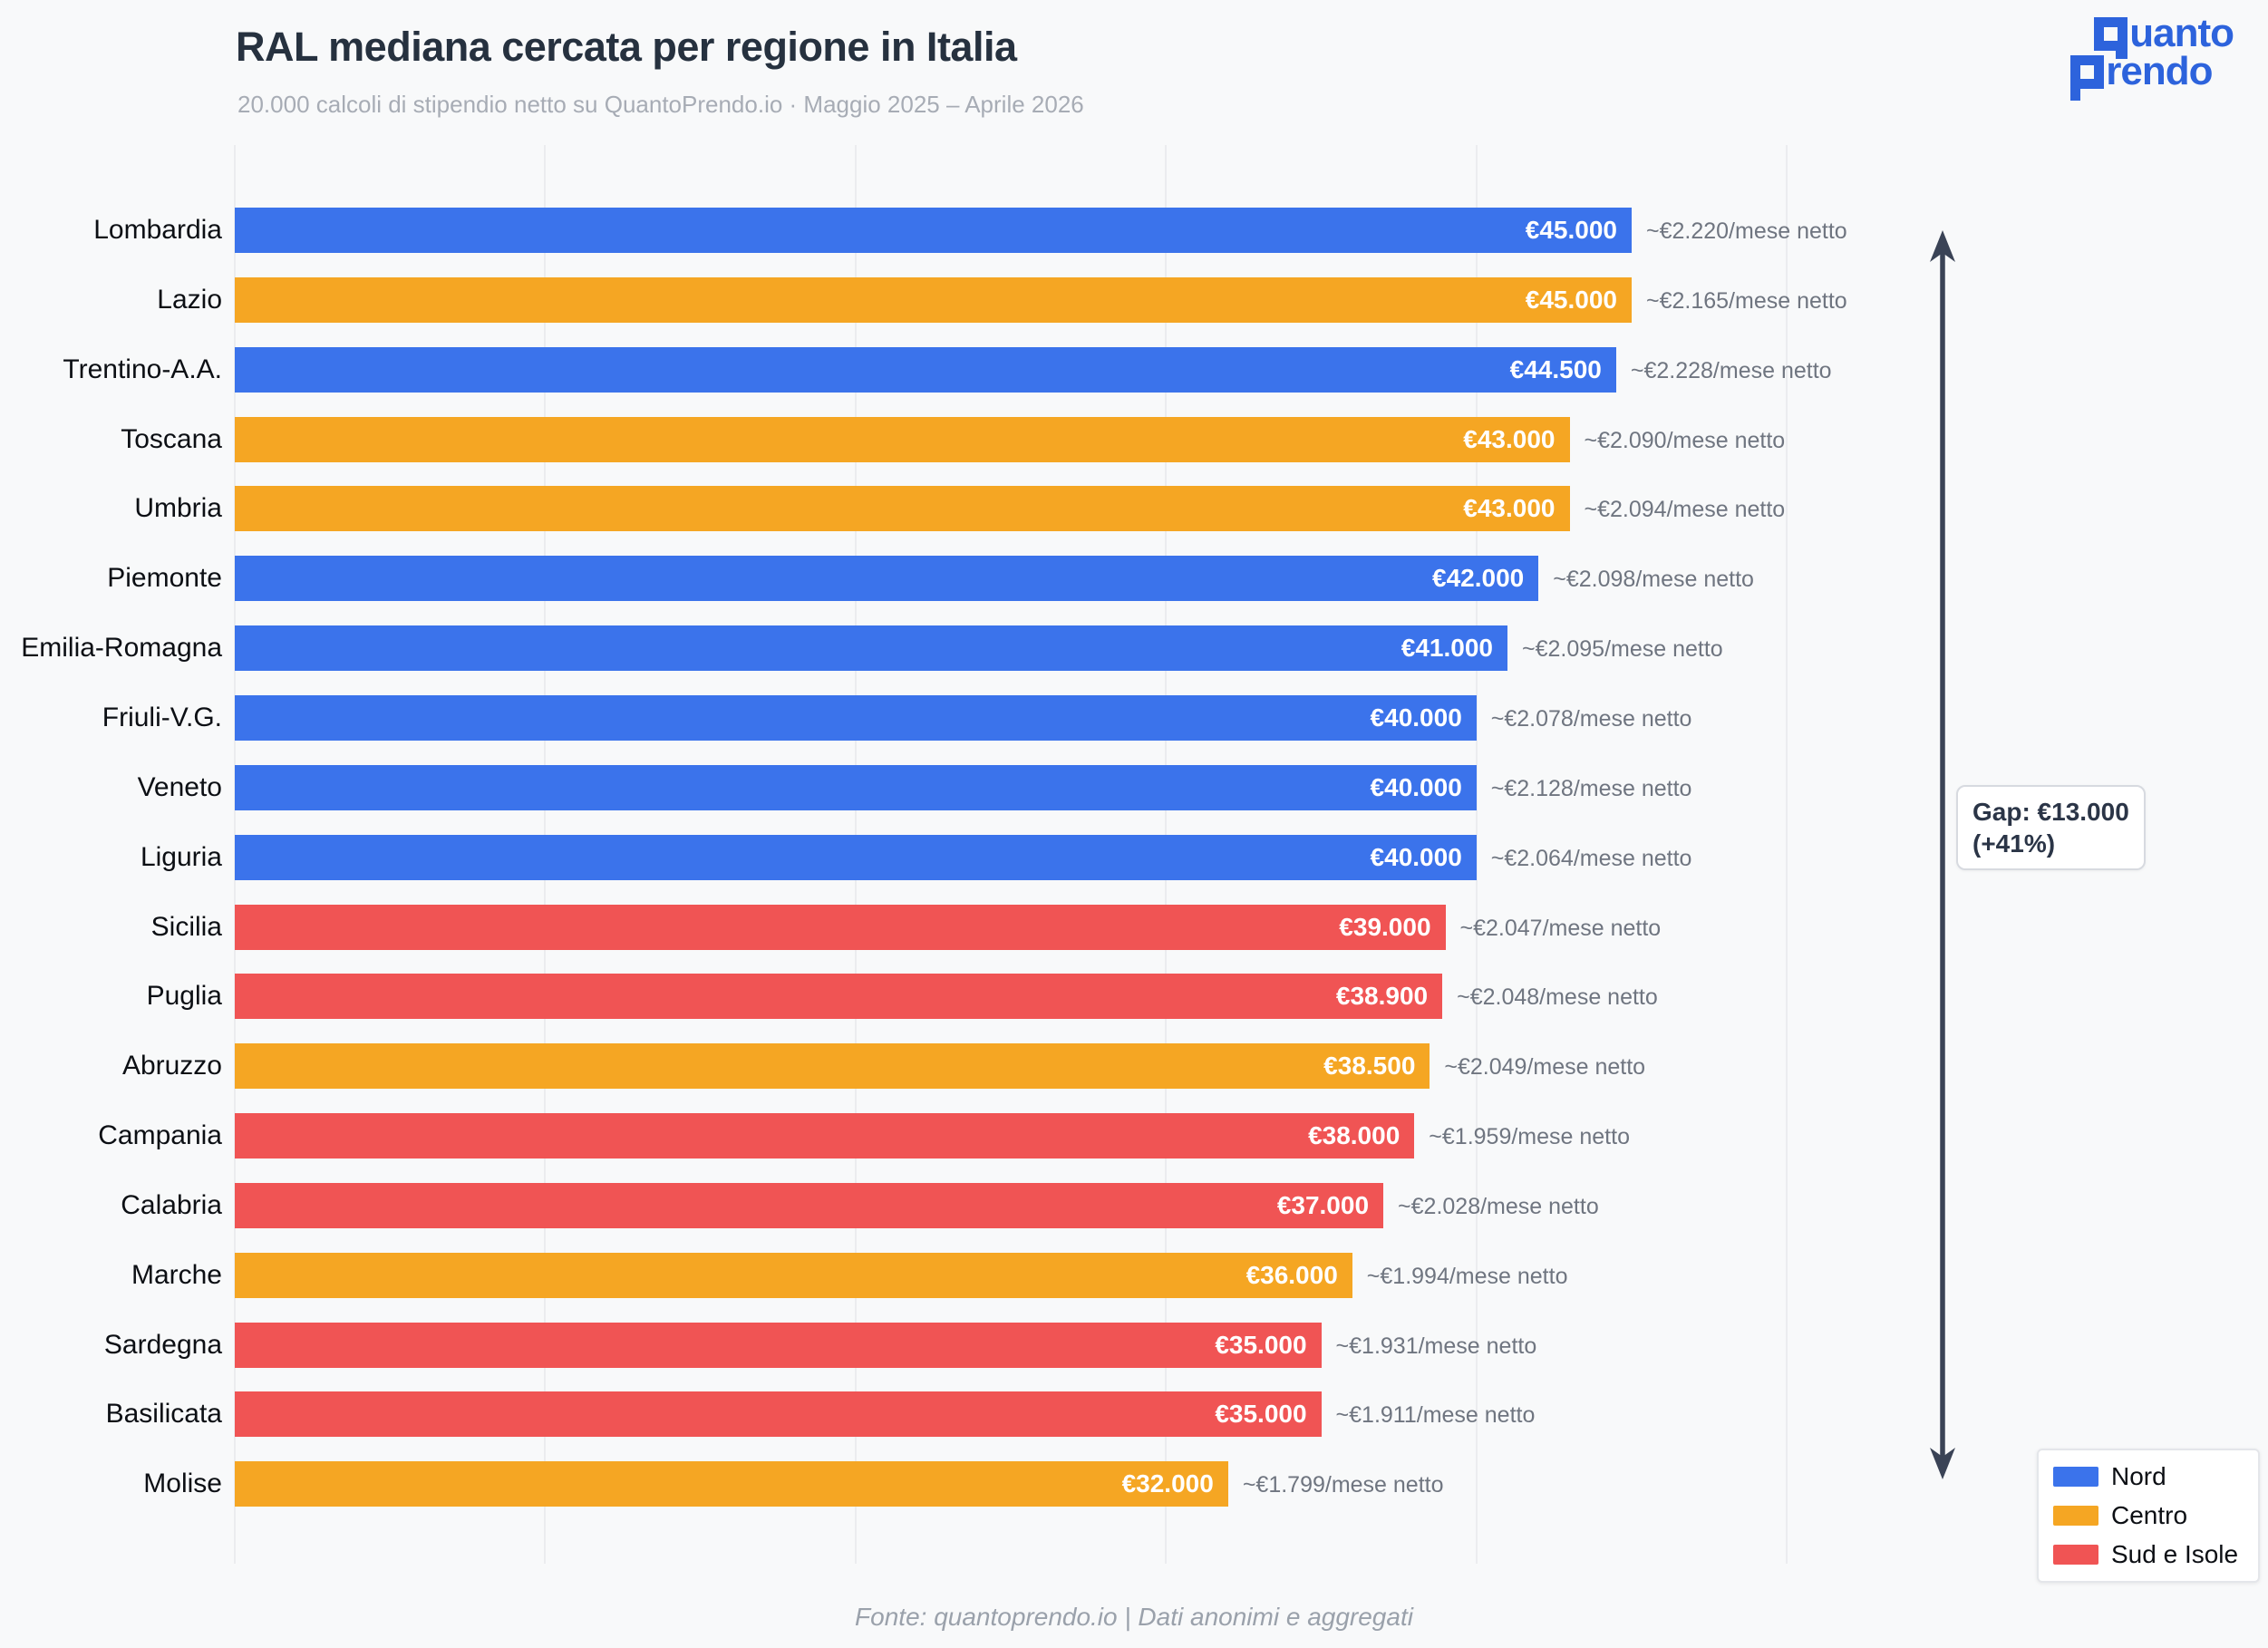  Describe the element at coordinates (810, 1205) in the screenshot. I see `bar: €37.000` at that location.